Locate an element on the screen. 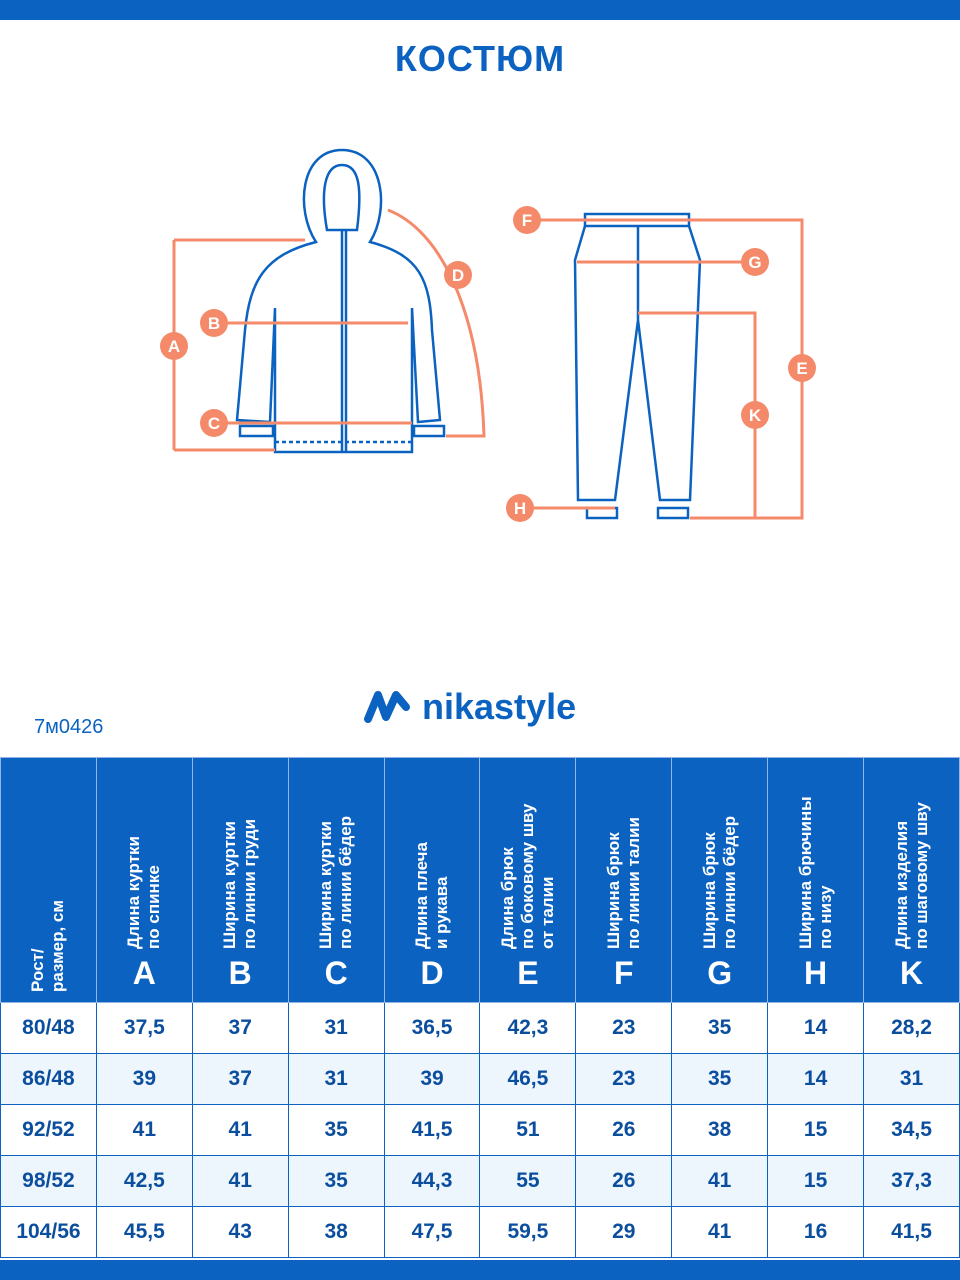 The width and height of the screenshot is (960, 1280). value-cell: 59,5 is located at coordinates (528, 1232).